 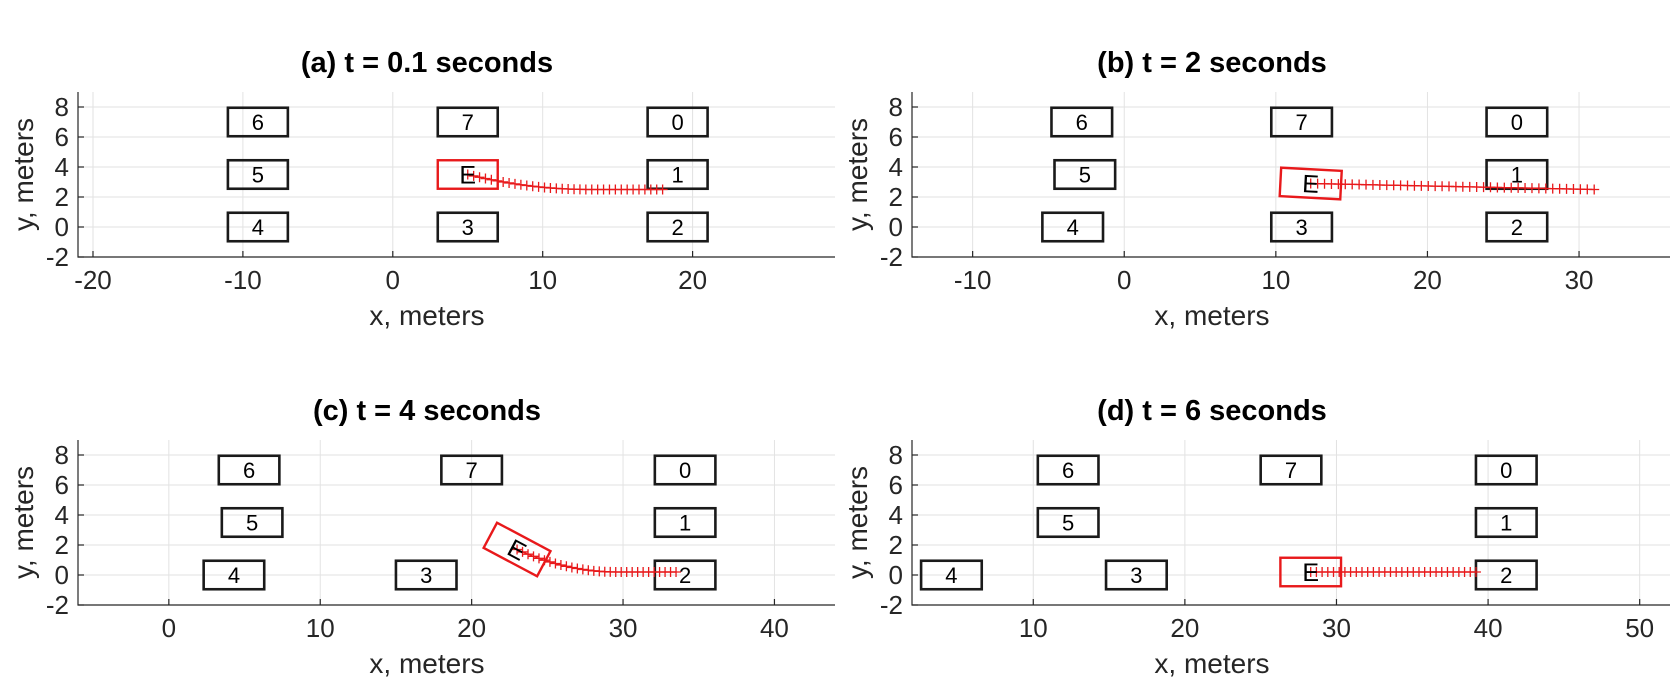 I want to click on axis-lines, so click(x=456, y=175).